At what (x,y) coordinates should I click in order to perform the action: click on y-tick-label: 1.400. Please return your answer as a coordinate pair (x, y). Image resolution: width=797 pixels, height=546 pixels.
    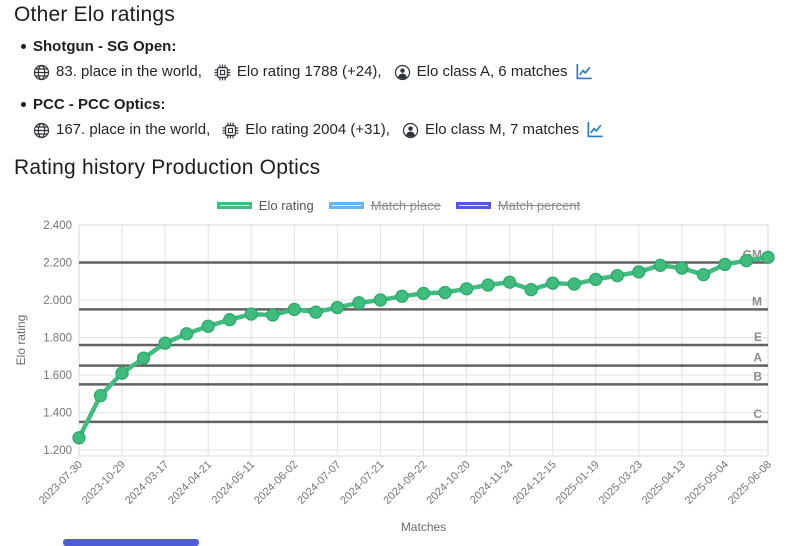
    Looking at the image, I should click on (57, 414).